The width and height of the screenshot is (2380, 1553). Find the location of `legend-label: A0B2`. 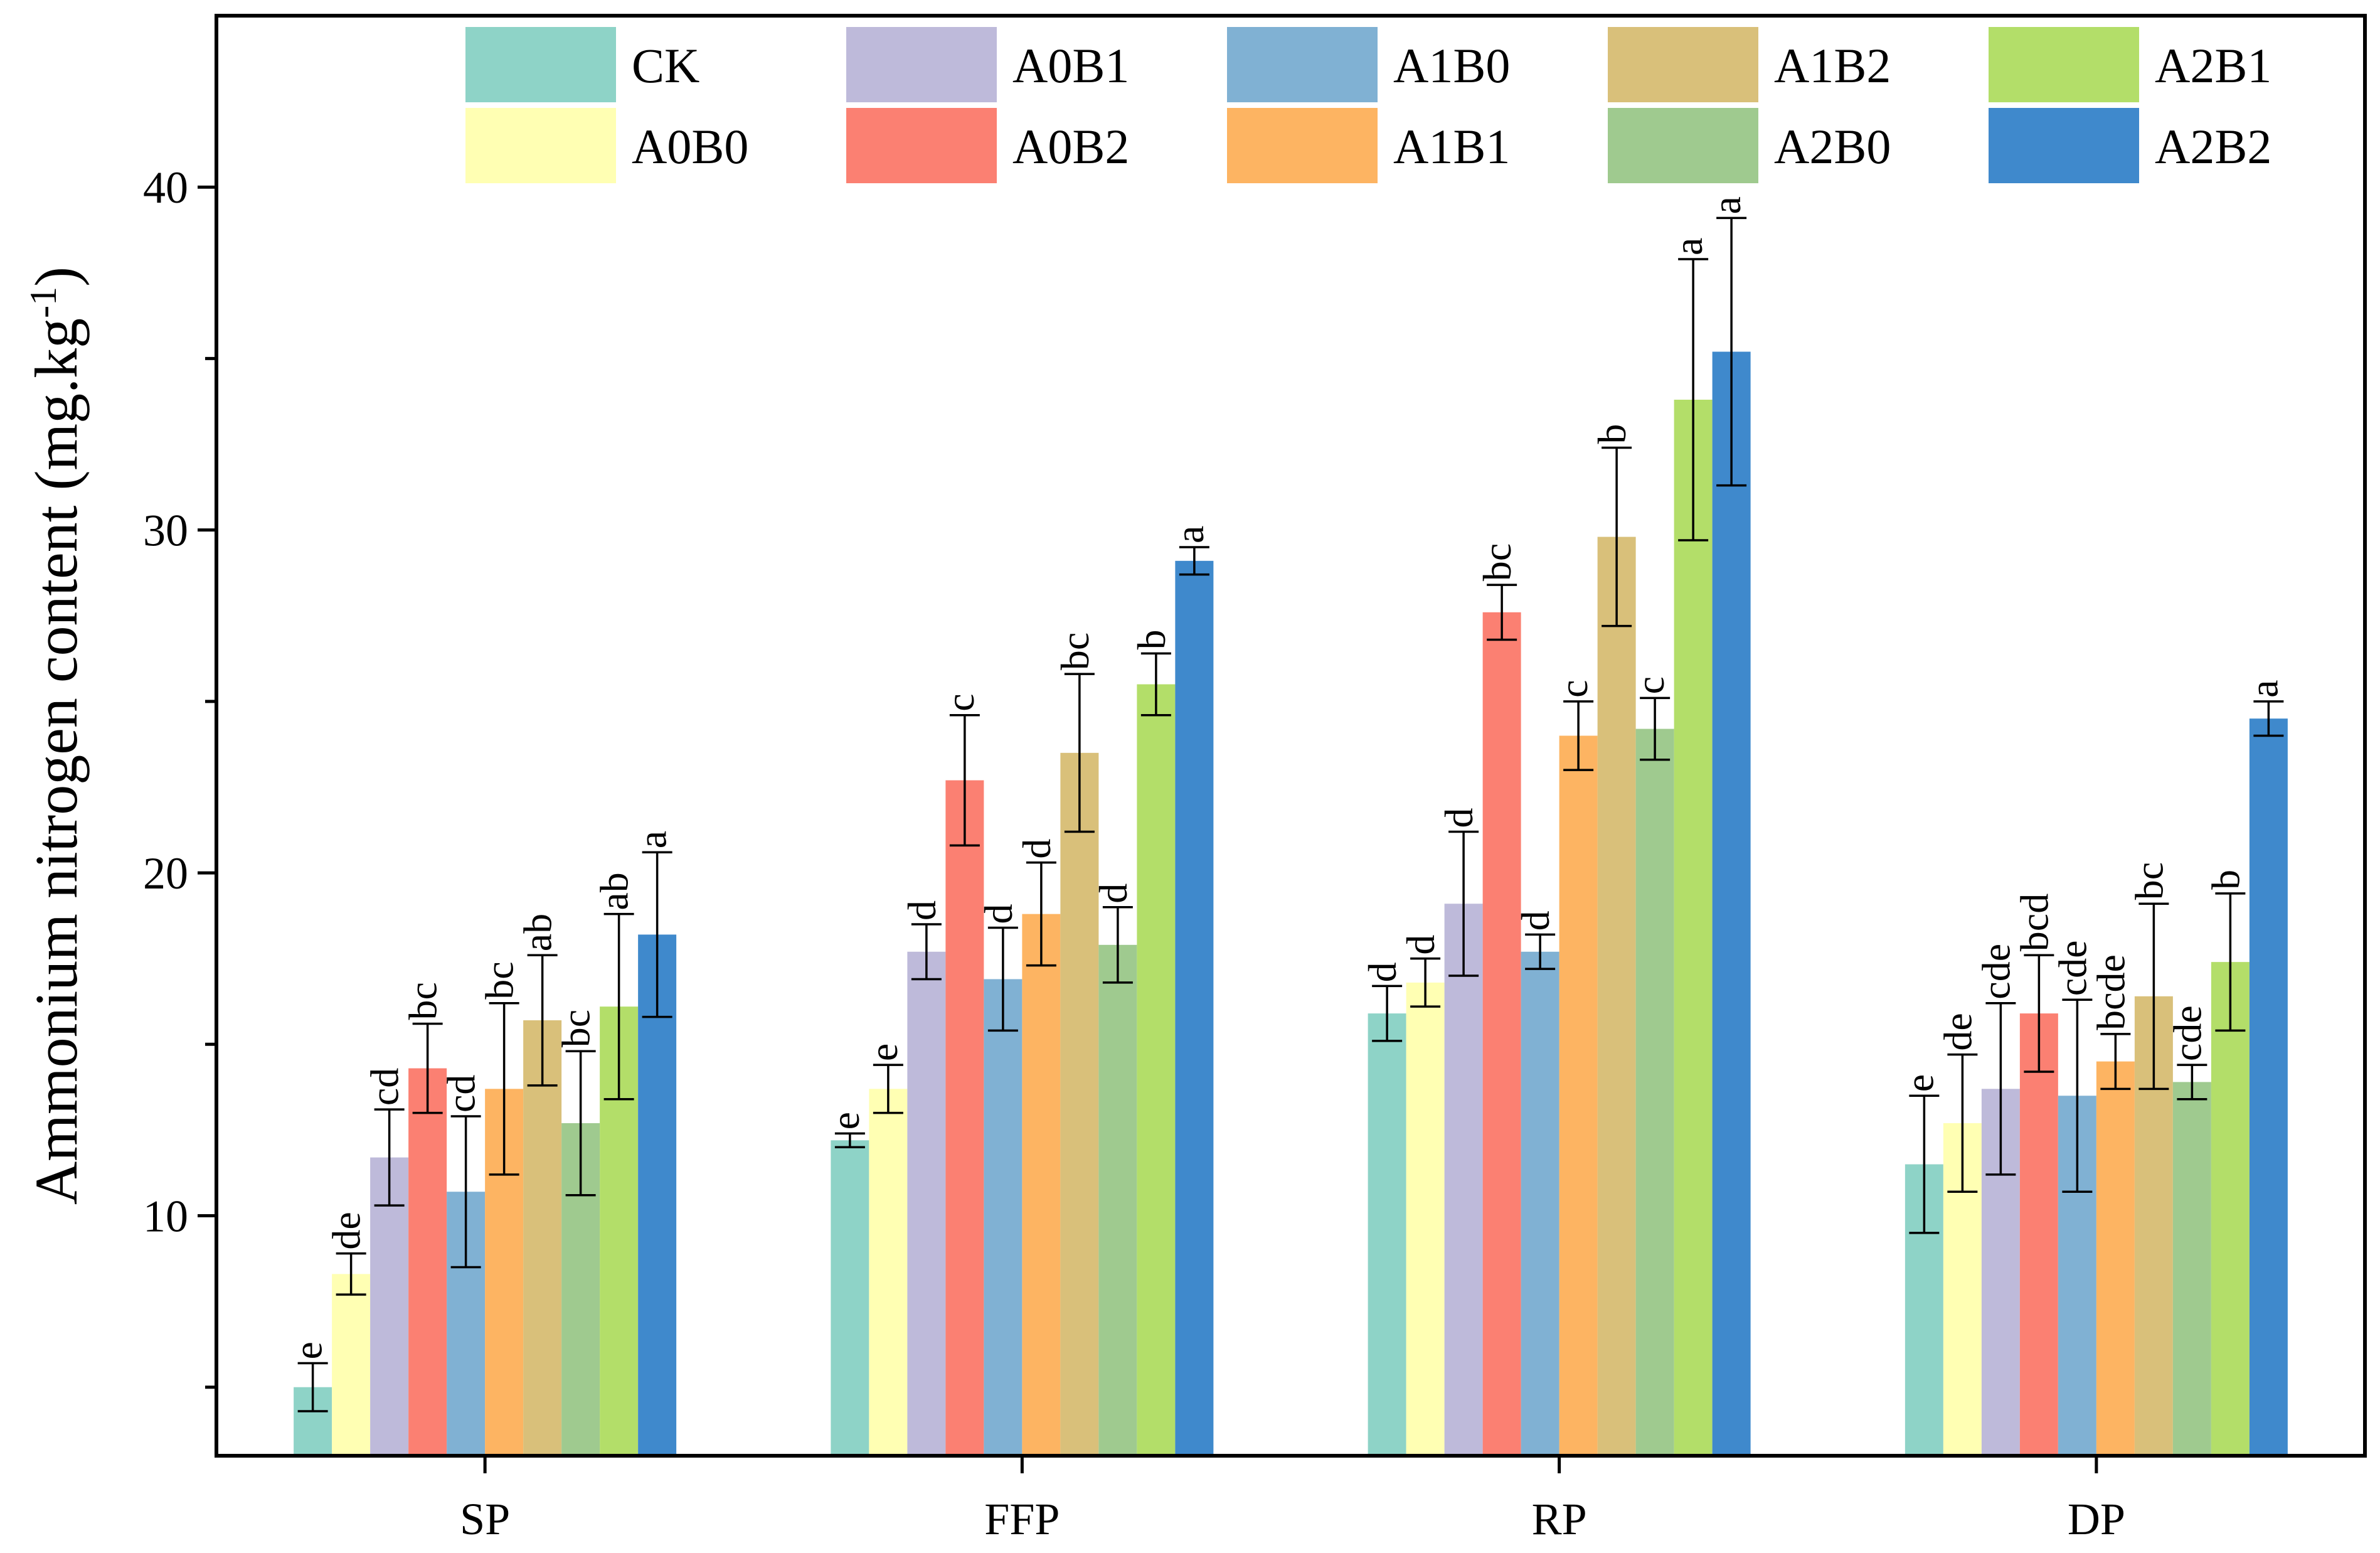

legend-label: A0B2 is located at coordinates (1071, 147).